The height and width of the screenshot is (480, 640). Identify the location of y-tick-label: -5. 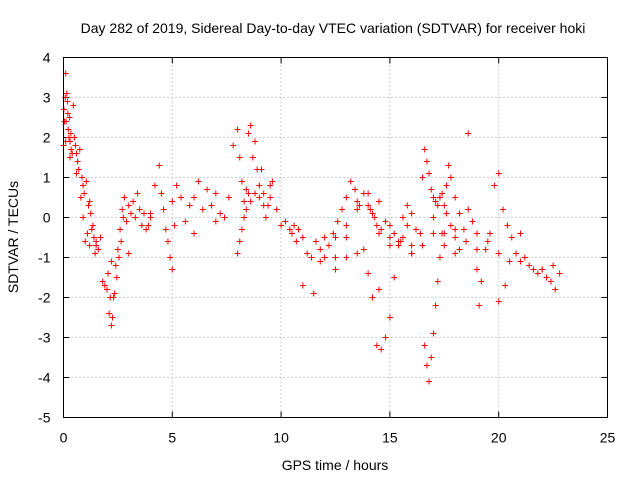
(44, 418).